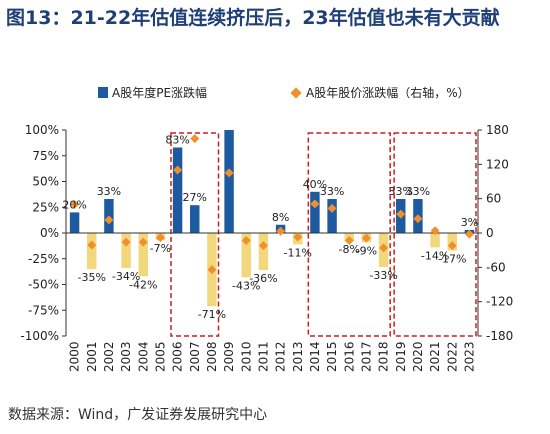 Image resolution: width=550 pixels, height=434 pixels. What do you see at coordinates (499, 302) in the screenshot?
I see `y-right-tick-label: -120` at bounding box center [499, 302].